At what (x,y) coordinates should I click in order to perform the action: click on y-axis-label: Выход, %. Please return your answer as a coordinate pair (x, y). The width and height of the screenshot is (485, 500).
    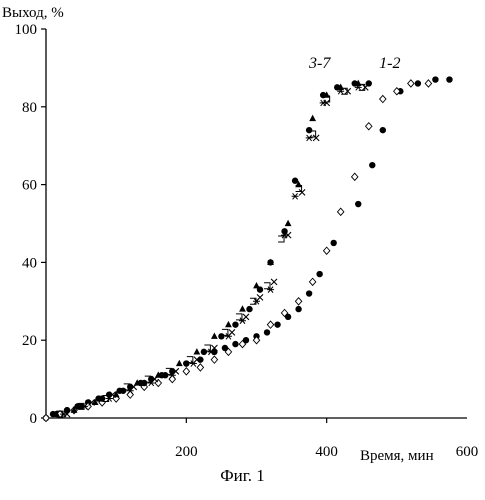
    Looking at the image, I should click on (33, 13).